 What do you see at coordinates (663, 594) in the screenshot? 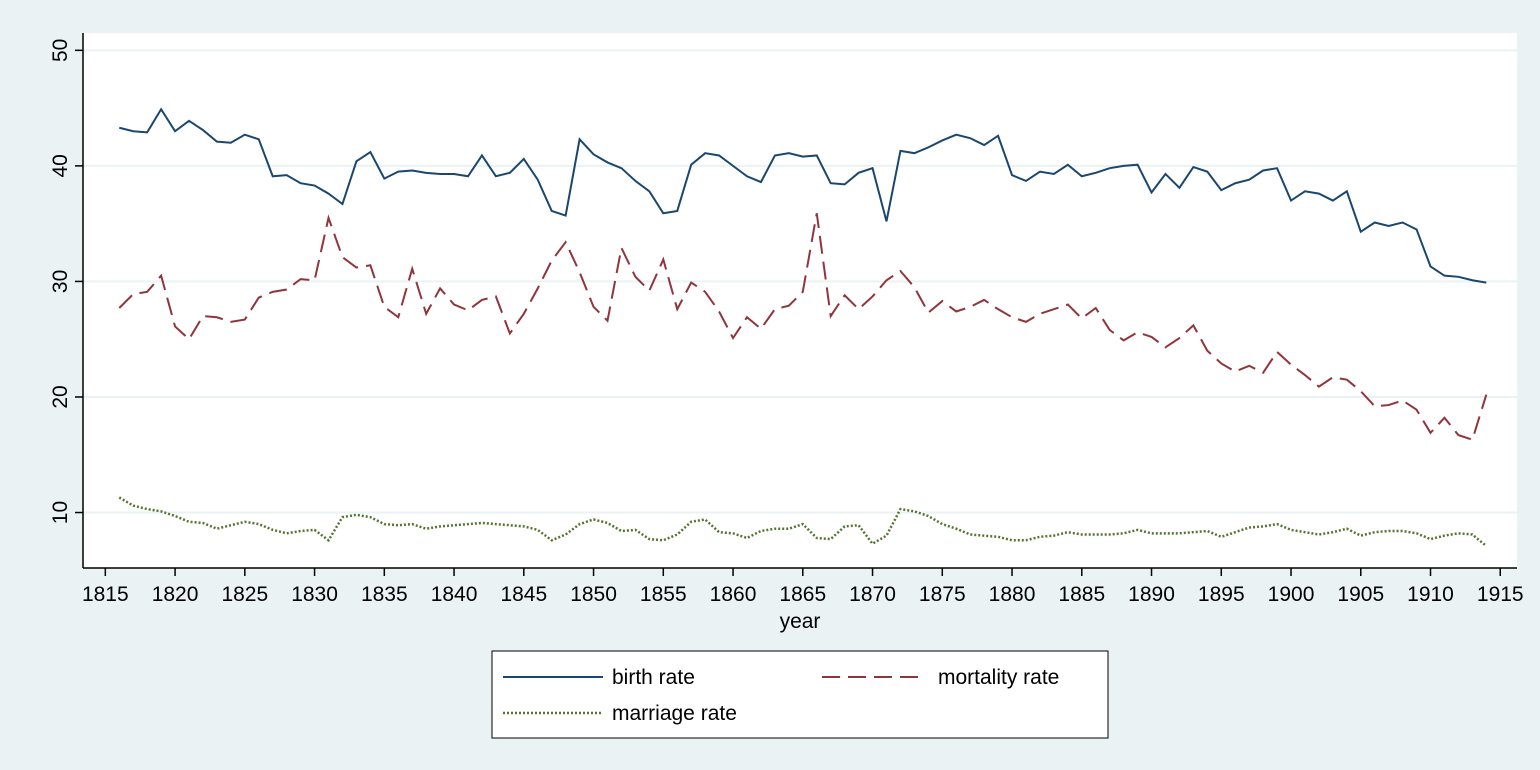
I see `x-tick-label: 1855` at bounding box center [663, 594].